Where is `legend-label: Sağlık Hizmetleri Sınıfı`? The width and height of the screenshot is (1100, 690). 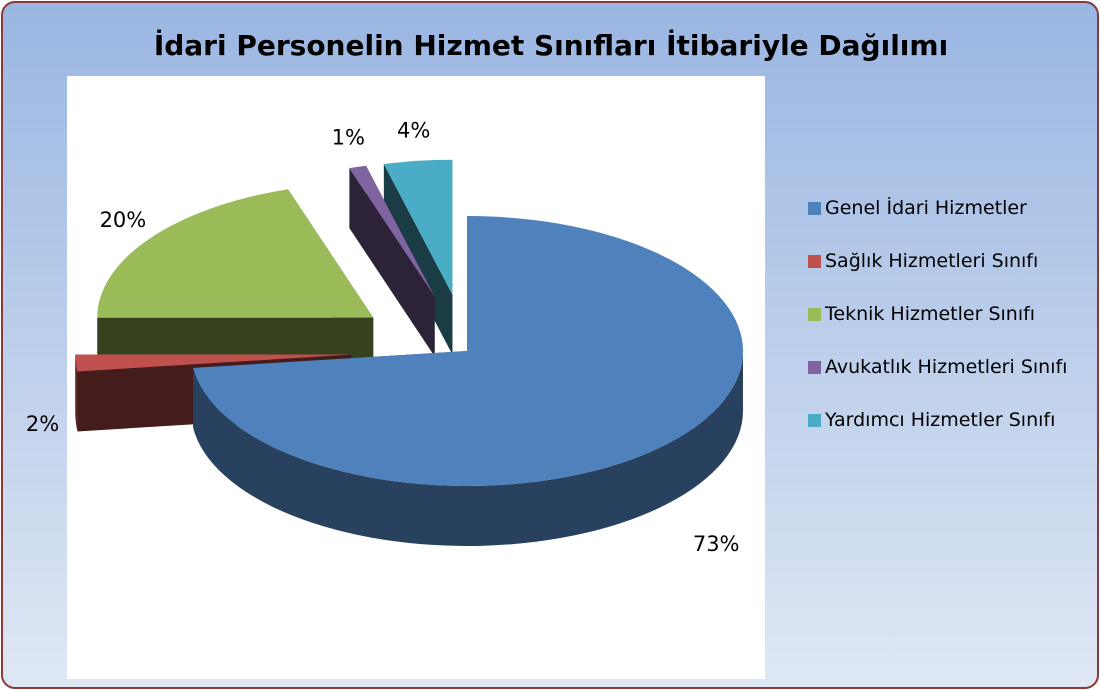 legend-label: Sağlık Hizmetleri Sınıfı is located at coordinates (932, 261).